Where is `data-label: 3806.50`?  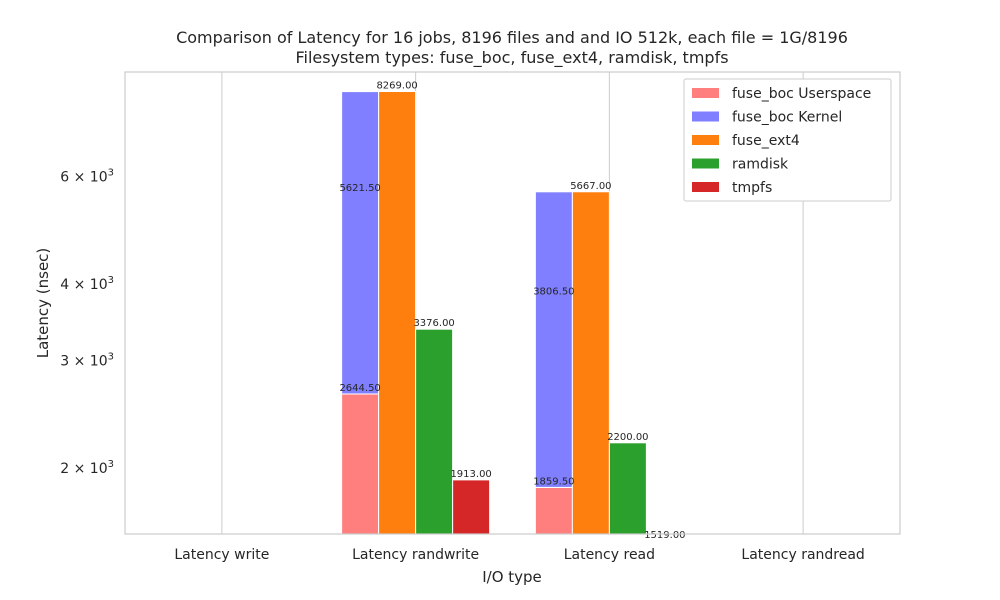
data-label: 3806.50 is located at coordinates (553, 291).